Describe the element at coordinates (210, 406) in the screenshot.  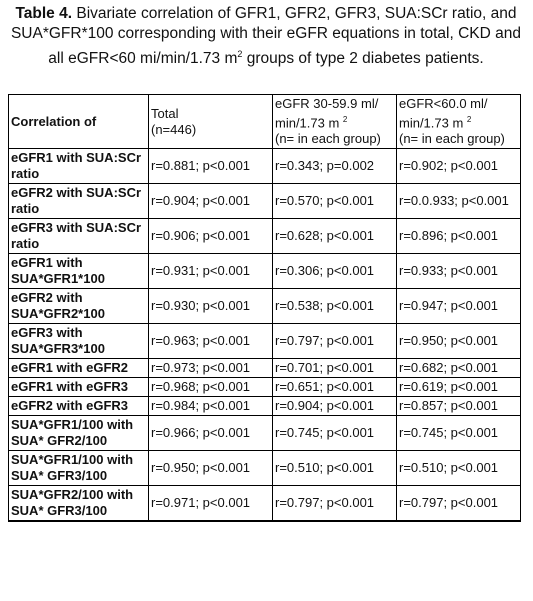
I see `table-cell: r=0.984; p<0.001` at that location.